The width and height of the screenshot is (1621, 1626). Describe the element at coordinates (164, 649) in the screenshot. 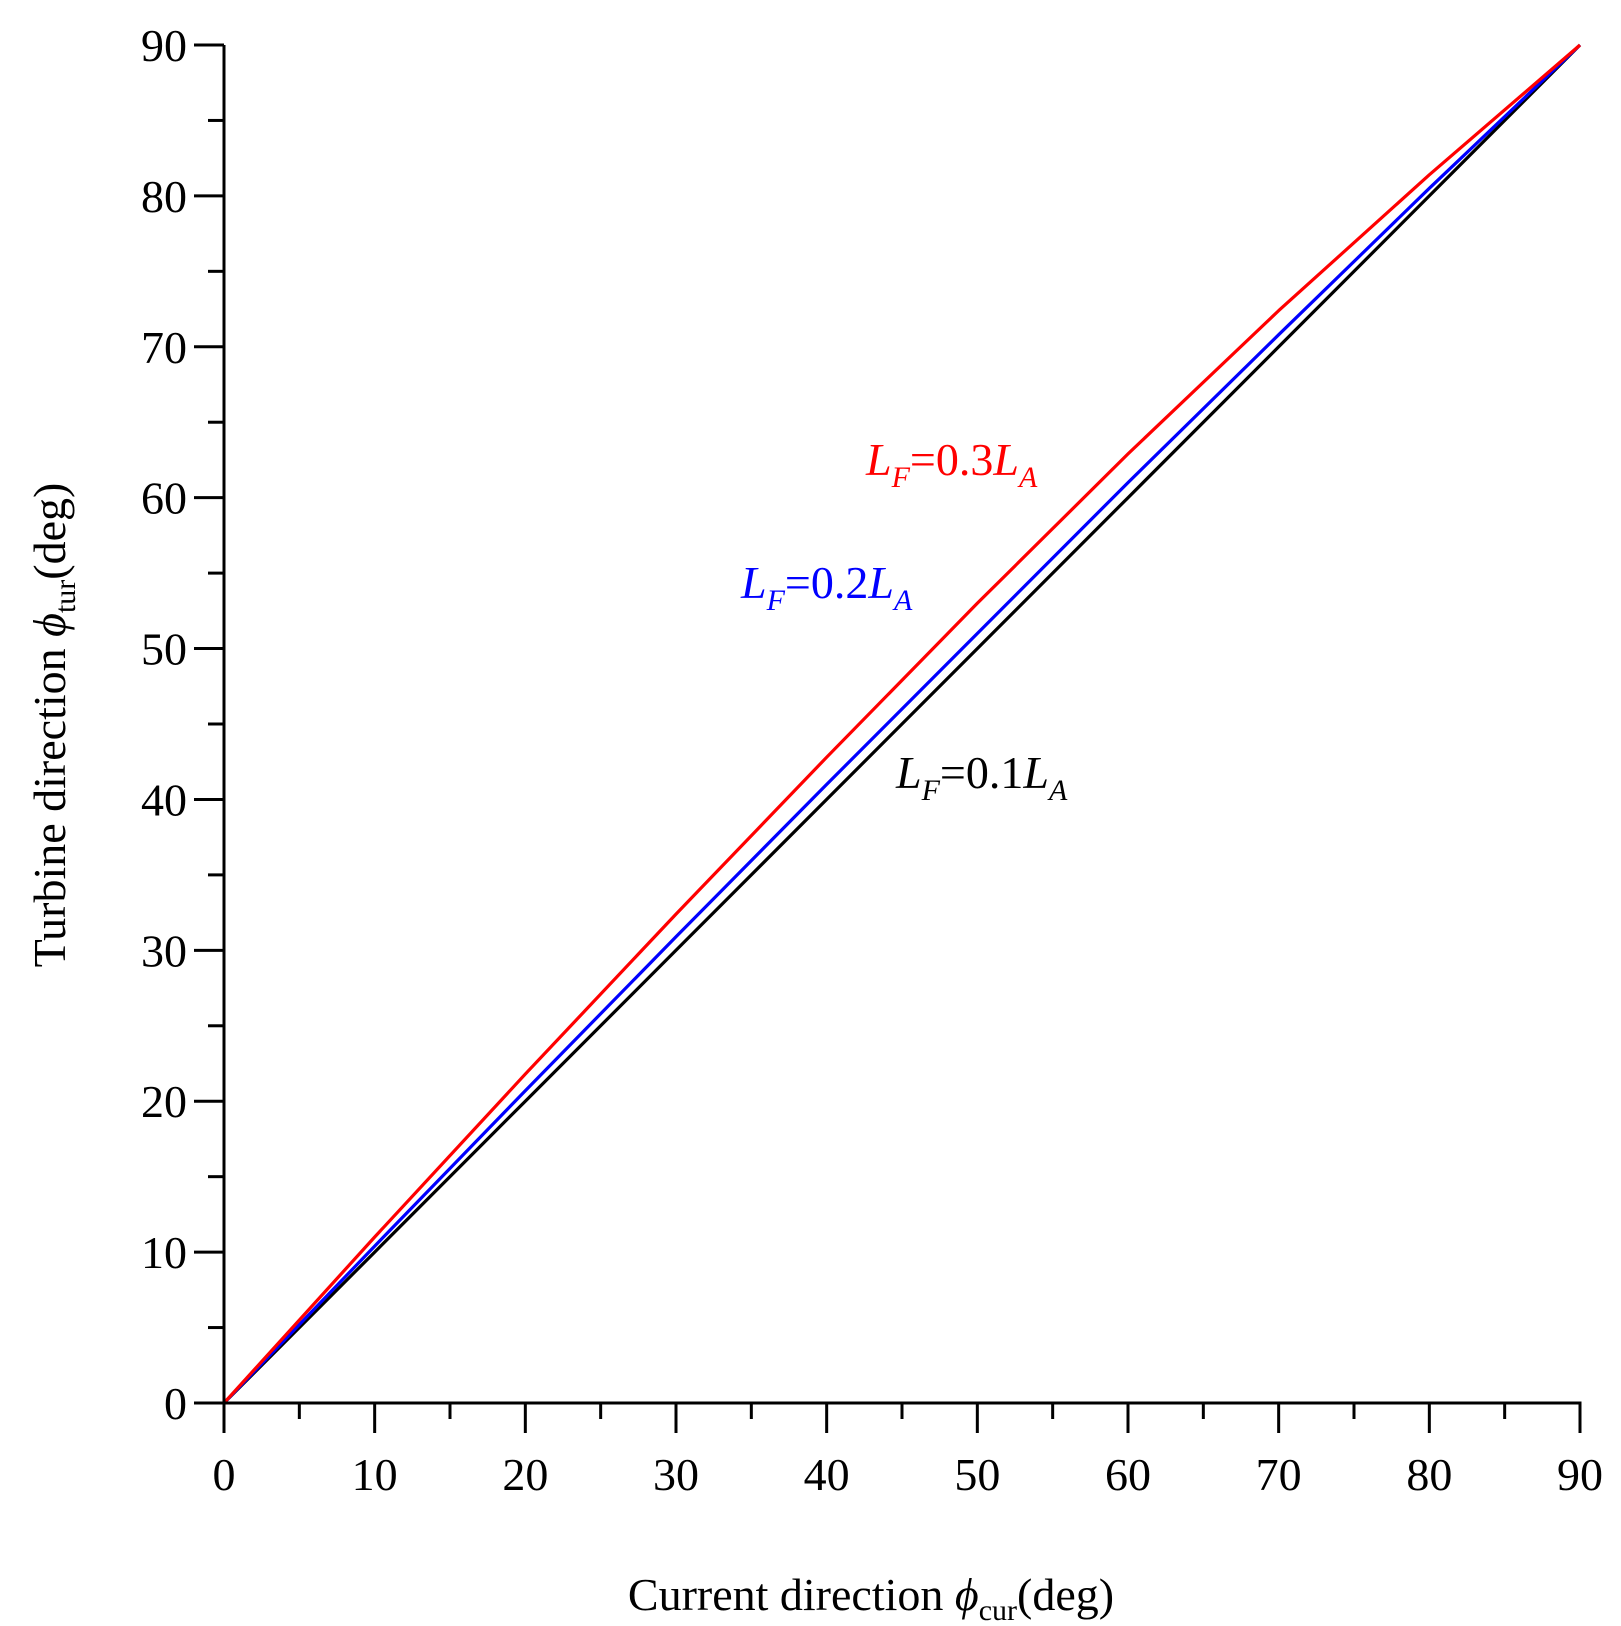

I see `y-tick-label: 50` at that location.